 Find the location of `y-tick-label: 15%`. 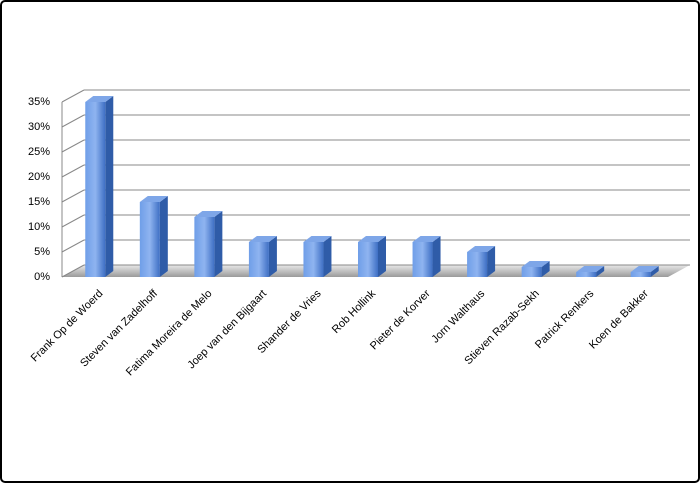

y-tick-label: 15% is located at coordinates (39, 202).